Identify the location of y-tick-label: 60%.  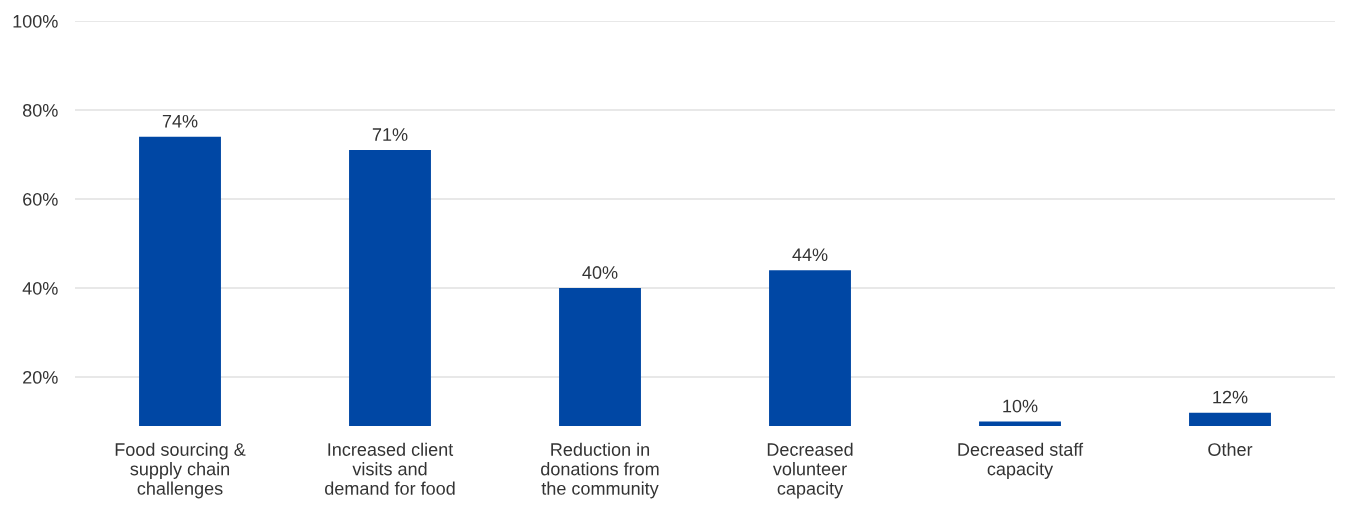
(40, 199).